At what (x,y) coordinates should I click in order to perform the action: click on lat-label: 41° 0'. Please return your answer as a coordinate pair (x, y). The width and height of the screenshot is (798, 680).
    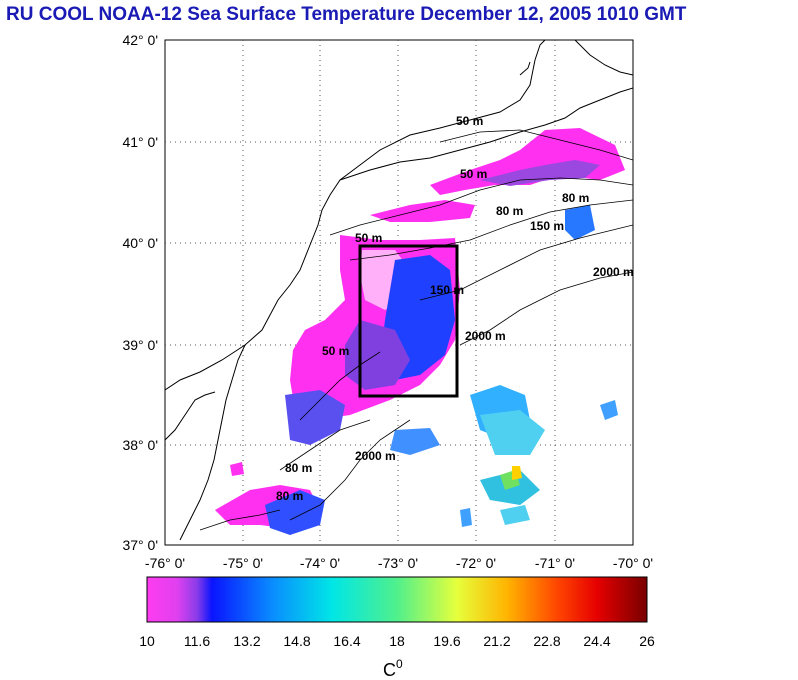
    Looking at the image, I should click on (140, 142).